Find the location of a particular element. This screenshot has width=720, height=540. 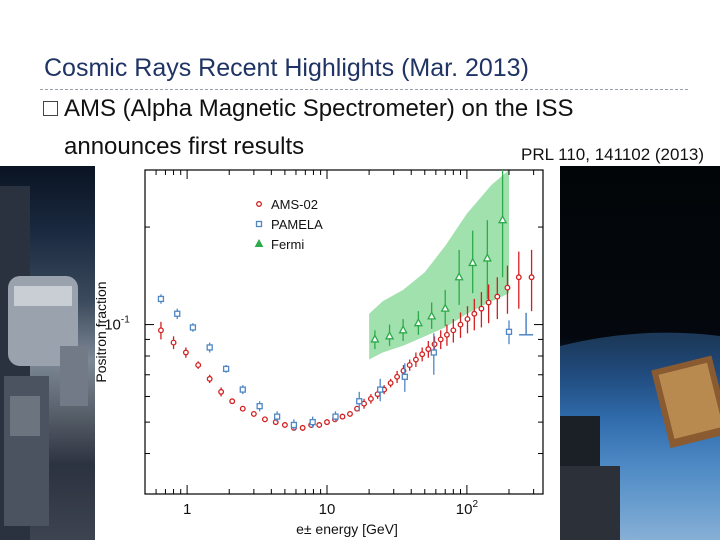

bullet-box-icon is located at coordinates (50, 108).